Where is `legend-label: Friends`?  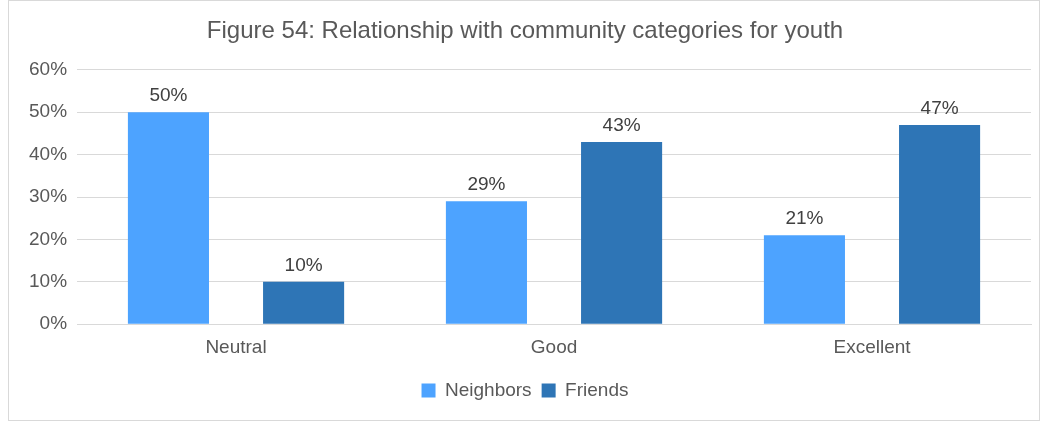
legend-label: Friends is located at coordinates (597, 389).